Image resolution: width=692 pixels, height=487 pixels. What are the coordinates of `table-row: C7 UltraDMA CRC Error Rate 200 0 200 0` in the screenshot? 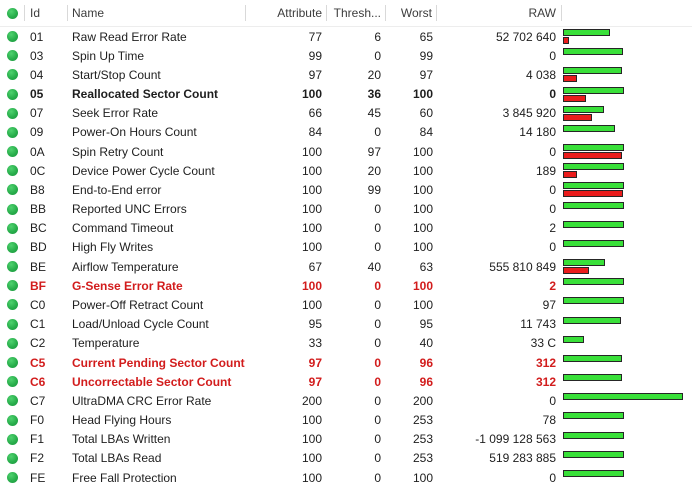 It's located at (346, 400).